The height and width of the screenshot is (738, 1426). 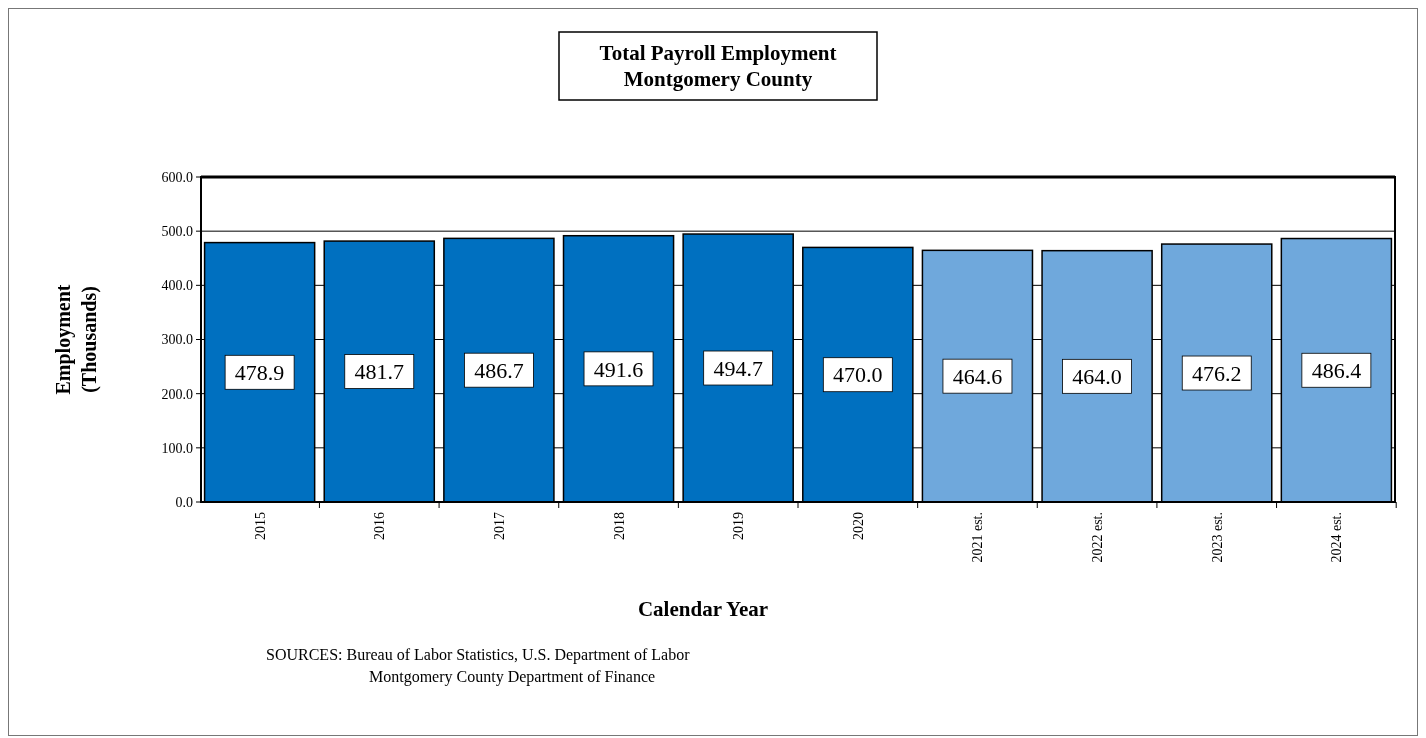 What do you see at coordinates (177, 394) in the screenshot?
I see `y-tick-label: 200.0` at bounding box center [177, 394].